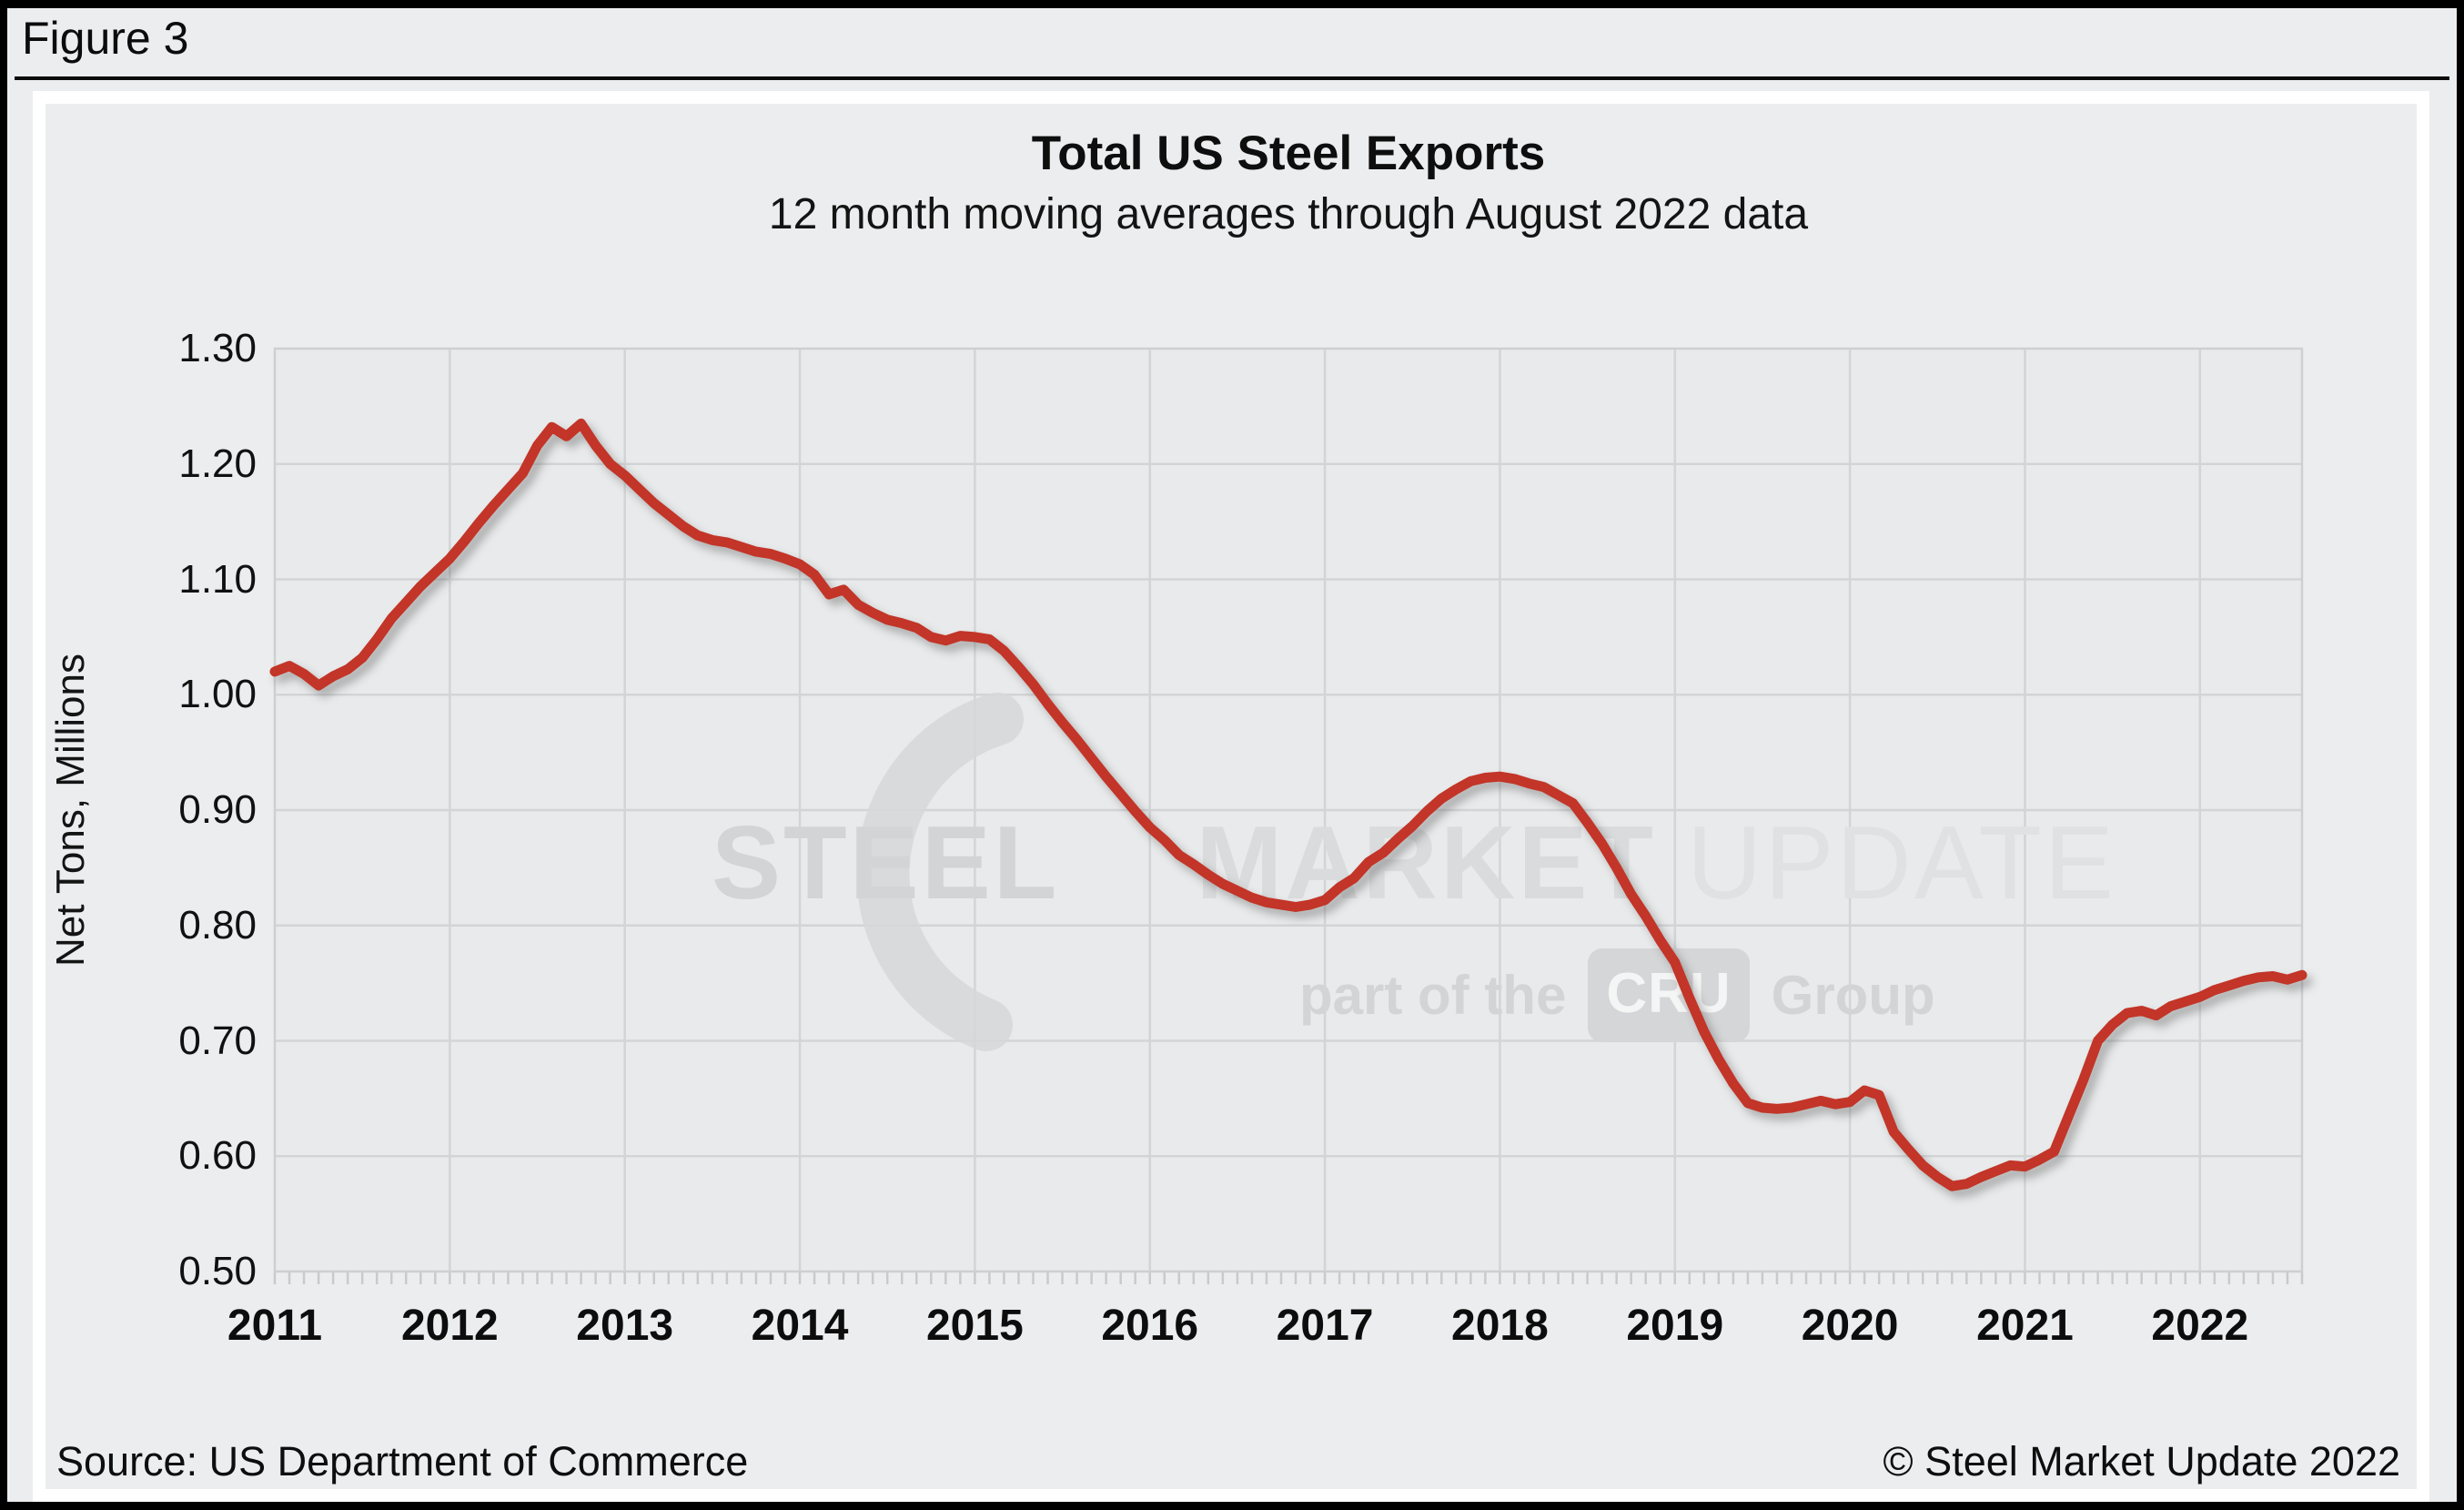 The height and width of the screenshot is (1510, 2464). I want to click on y-tick-label: 1.20, so click(217, 463).